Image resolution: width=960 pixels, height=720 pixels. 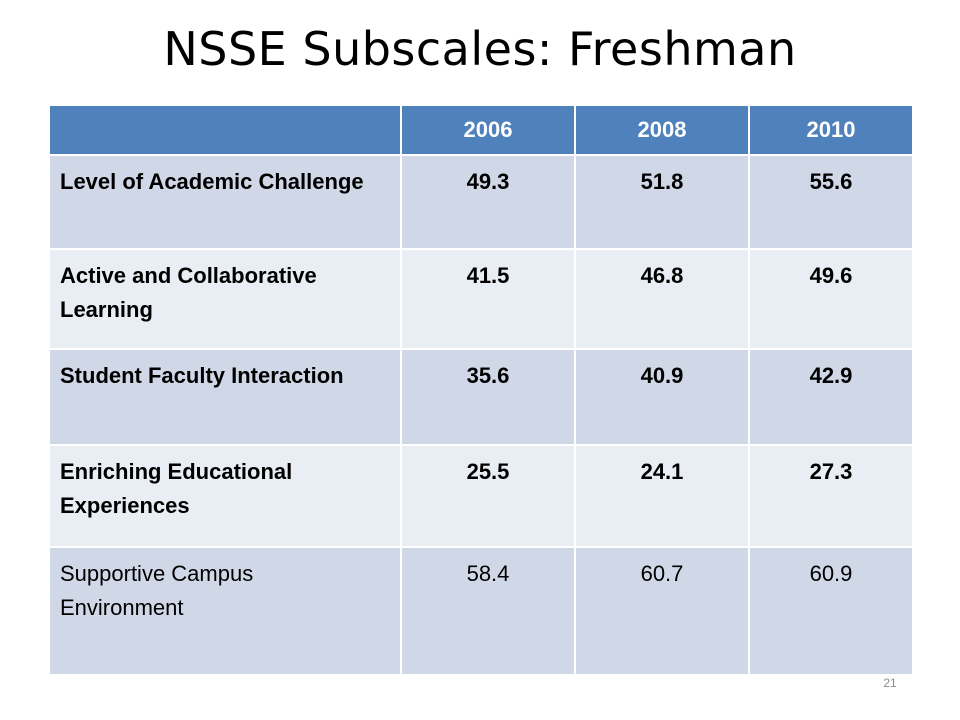 What do you see at coordinates (225, 130) in the screenshot?
I see `column-header-label` at bounding box center [225, 130].